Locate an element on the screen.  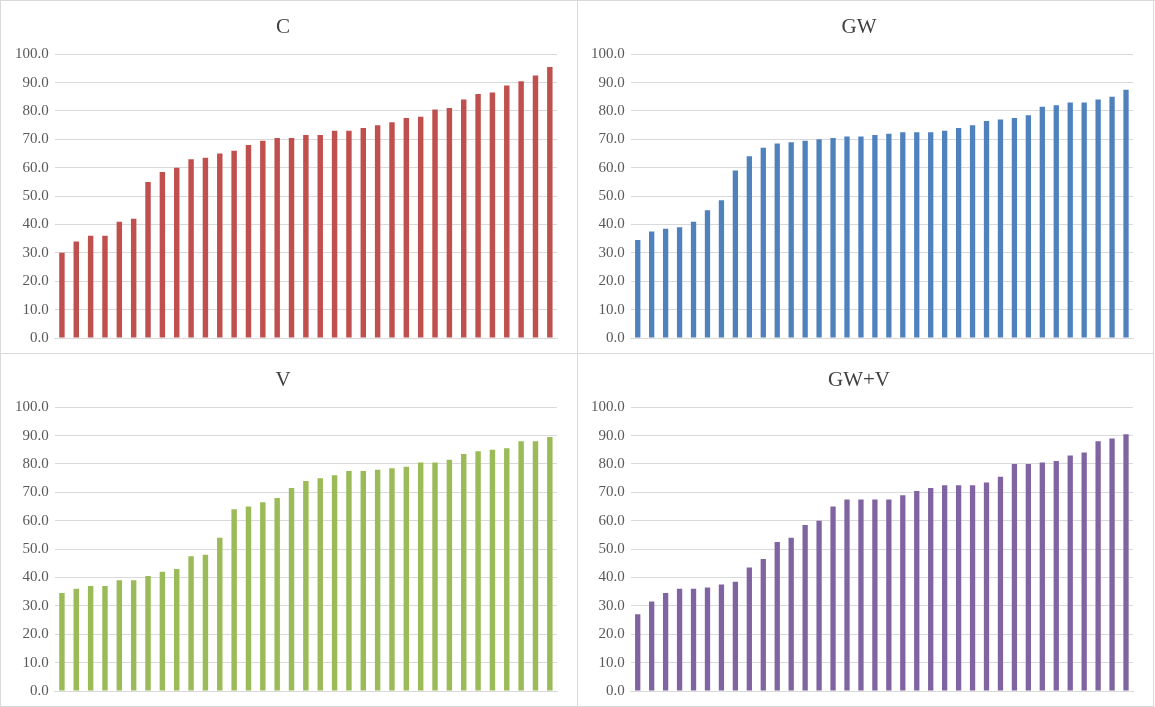
chart-title: C is located at coordinates (283, 26).